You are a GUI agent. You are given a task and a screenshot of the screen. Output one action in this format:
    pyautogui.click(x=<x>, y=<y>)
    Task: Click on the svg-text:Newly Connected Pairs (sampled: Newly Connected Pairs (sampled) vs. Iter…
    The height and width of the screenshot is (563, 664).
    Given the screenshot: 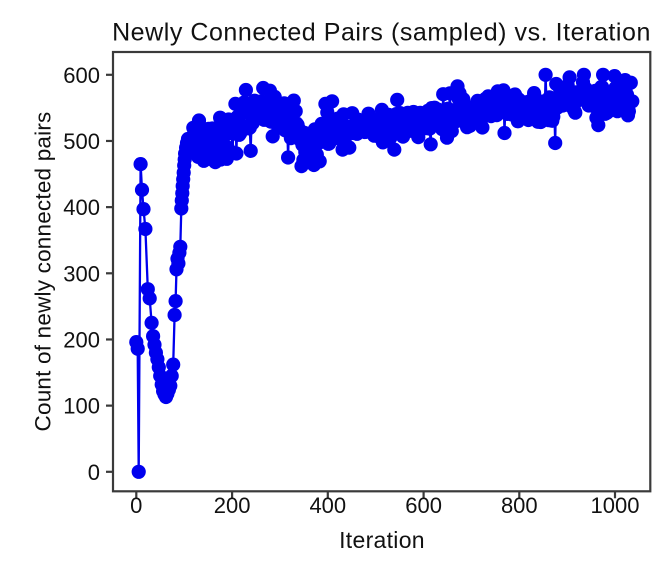 What is the action you would take?
    pyautogui.click(x=381, y=32)
    